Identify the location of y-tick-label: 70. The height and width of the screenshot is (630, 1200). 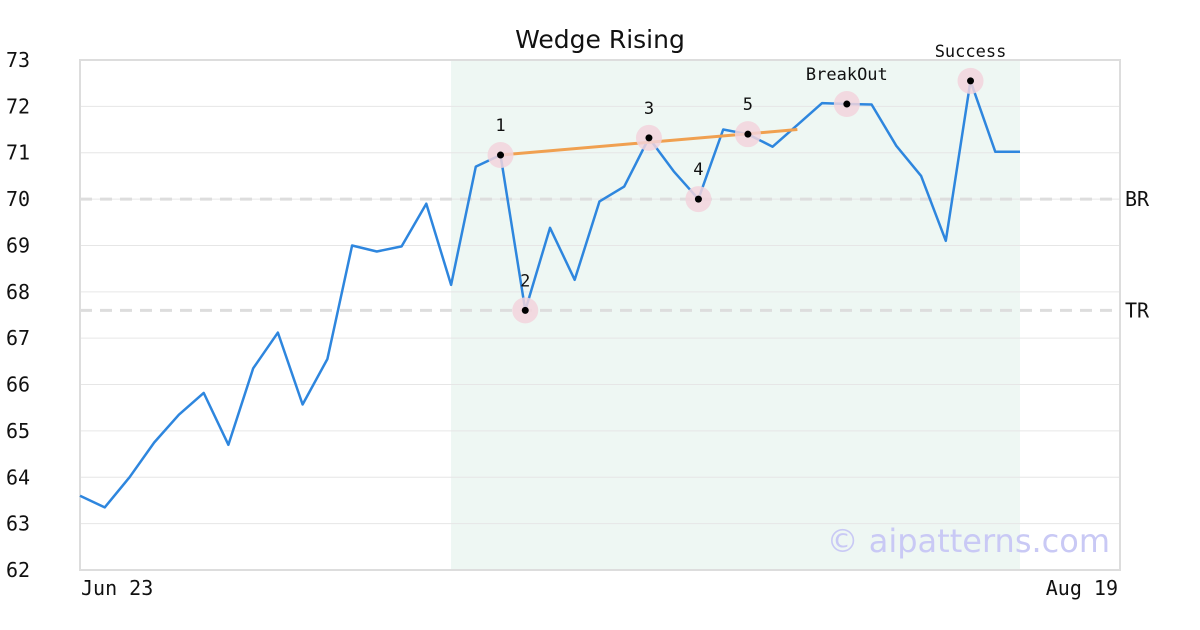
(18, 199).